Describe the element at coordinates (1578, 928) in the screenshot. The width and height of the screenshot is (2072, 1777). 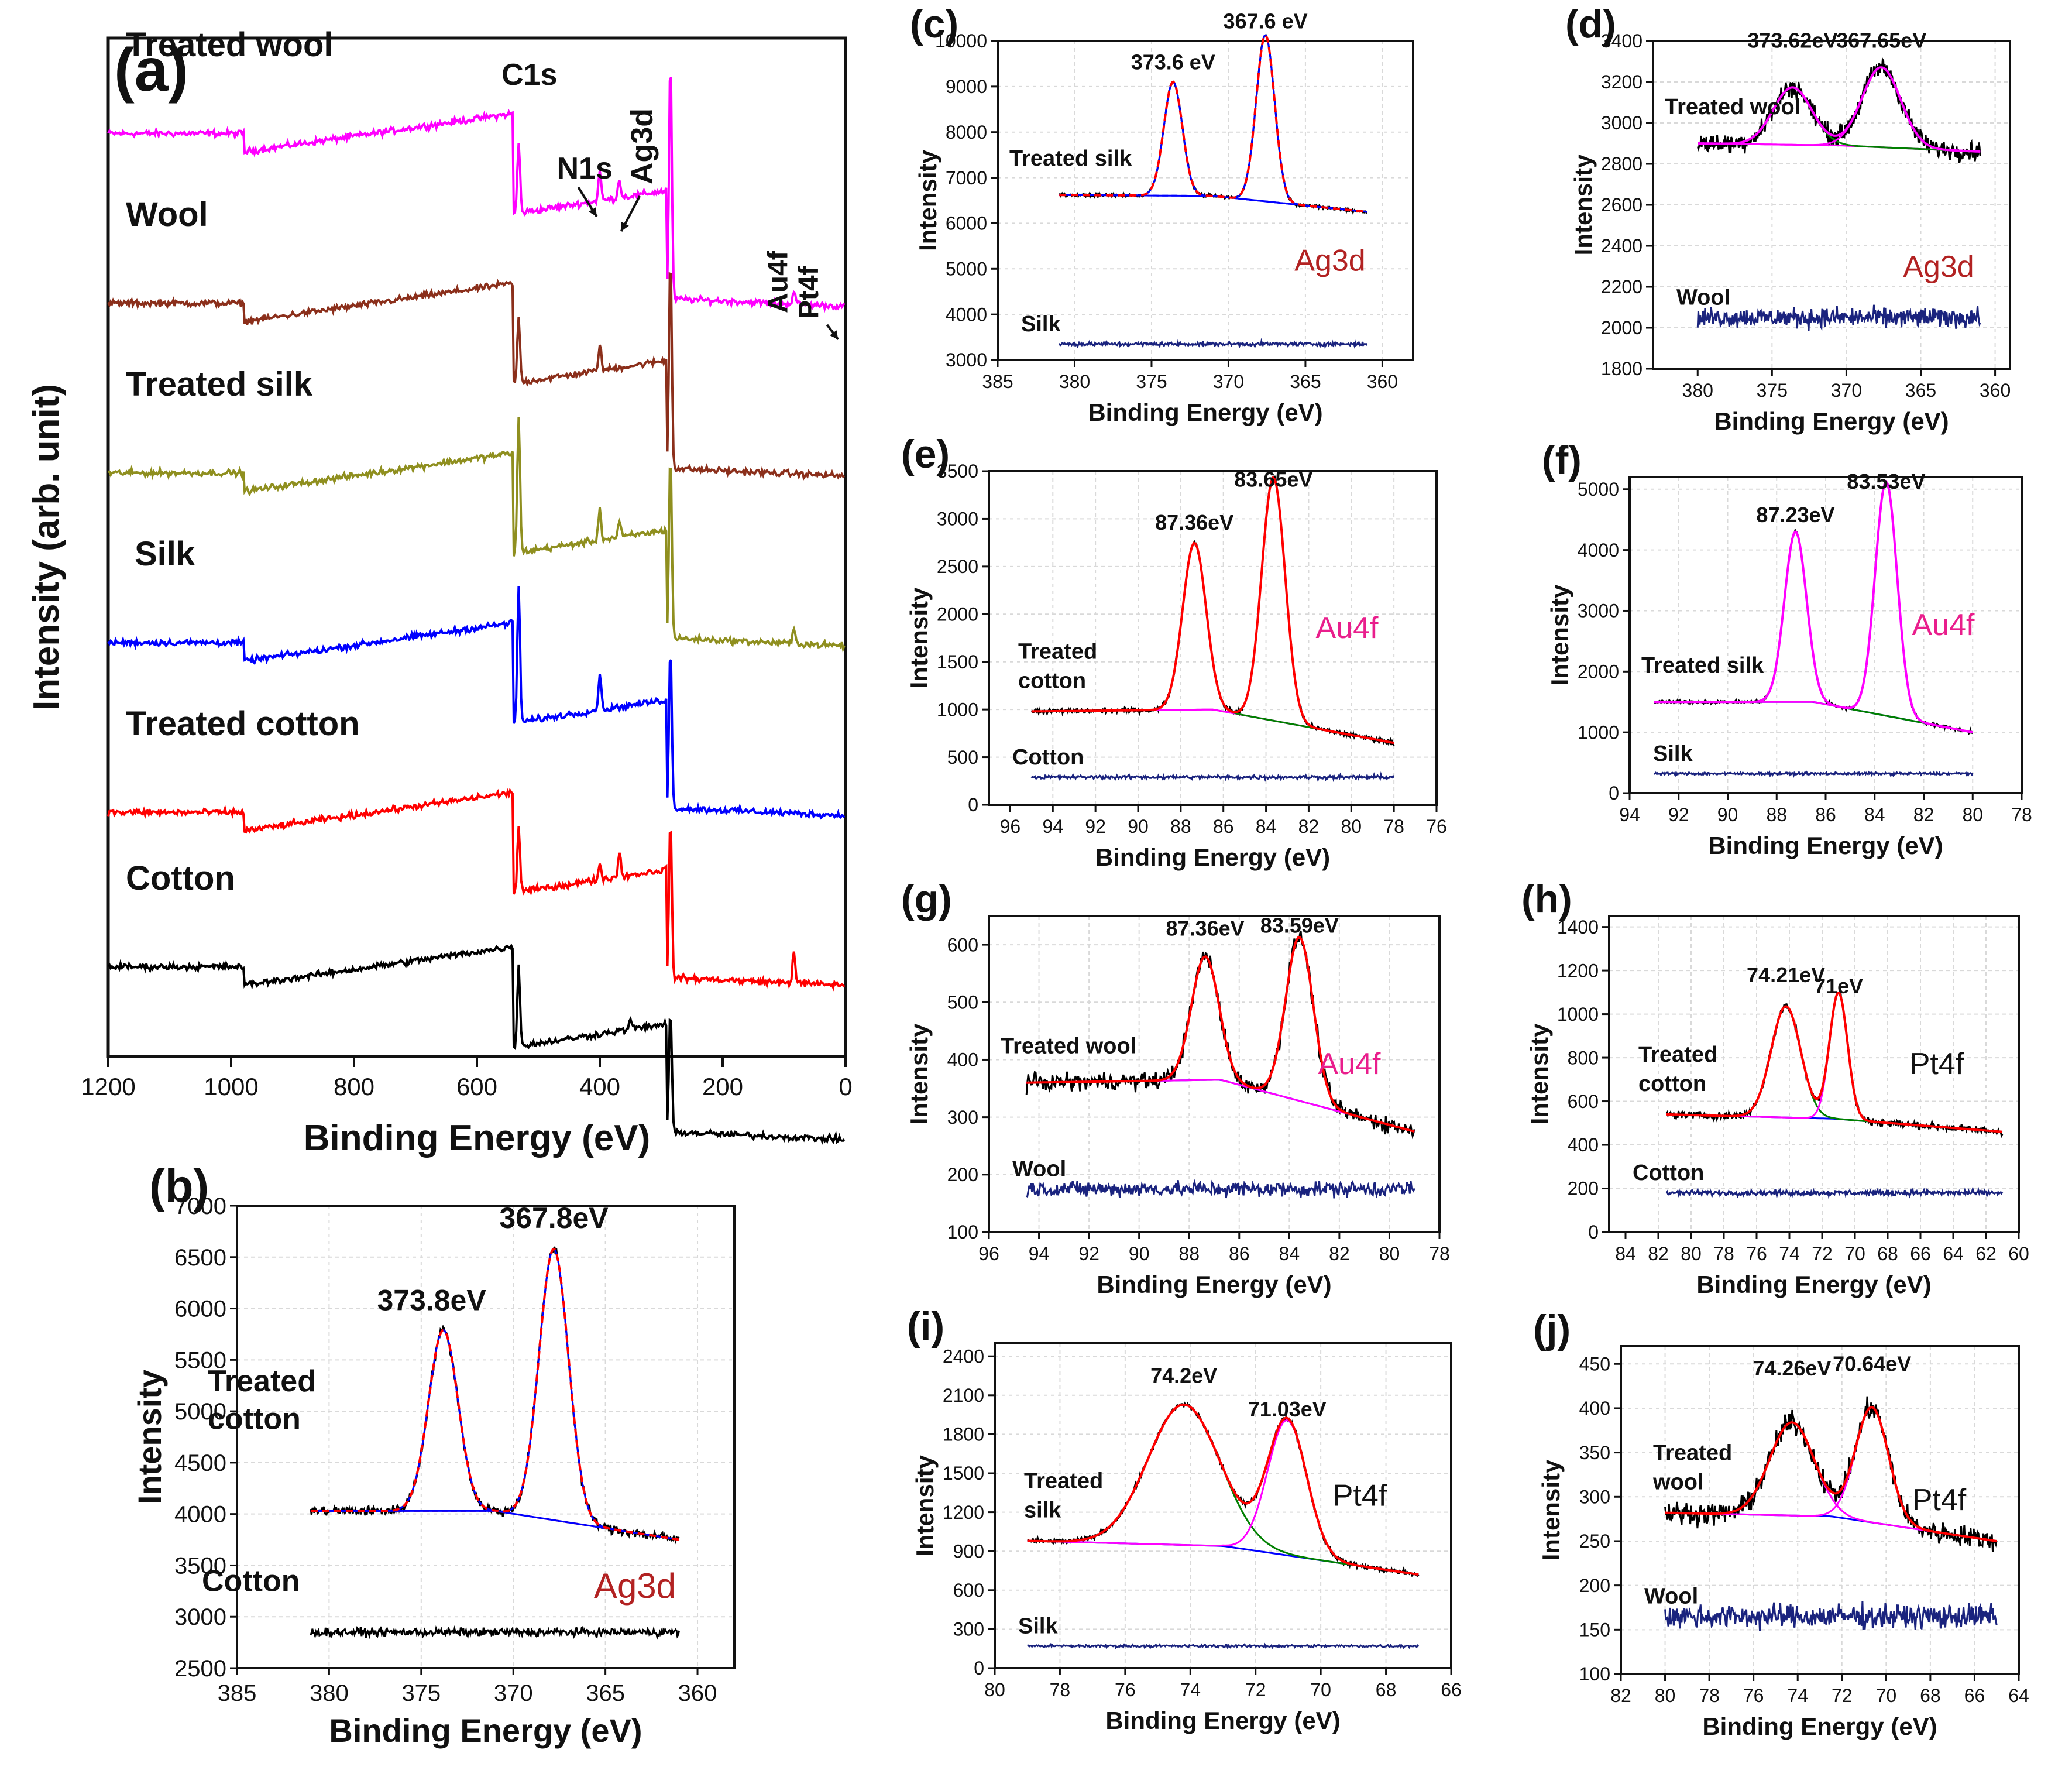
I see `y-tick-label: 1400` at that location.